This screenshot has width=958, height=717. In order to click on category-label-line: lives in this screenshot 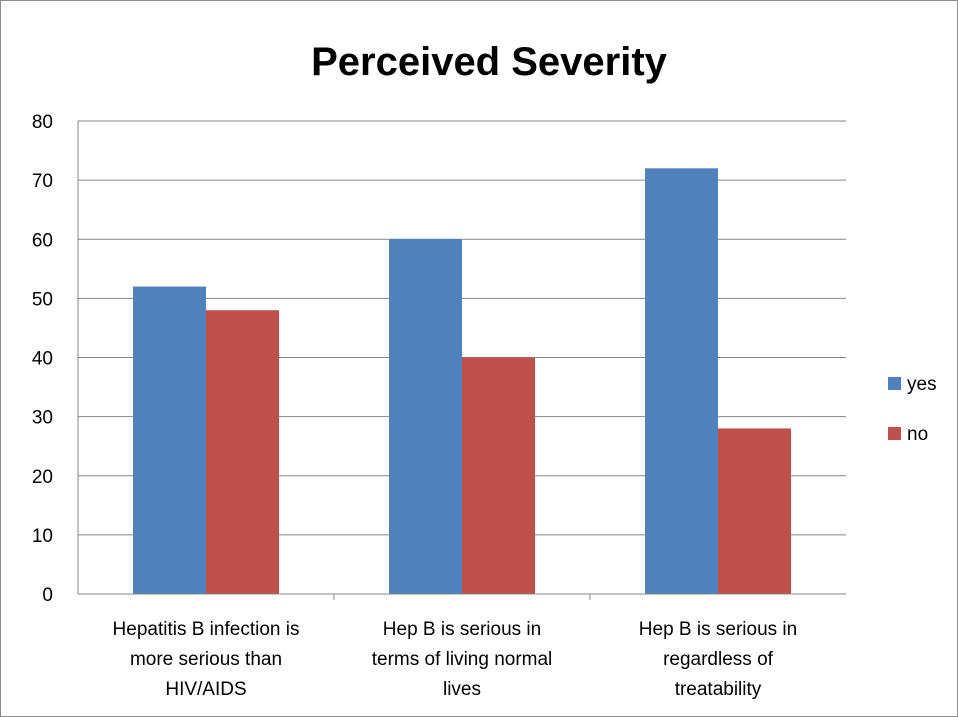, I will do `click(462, 689)`.